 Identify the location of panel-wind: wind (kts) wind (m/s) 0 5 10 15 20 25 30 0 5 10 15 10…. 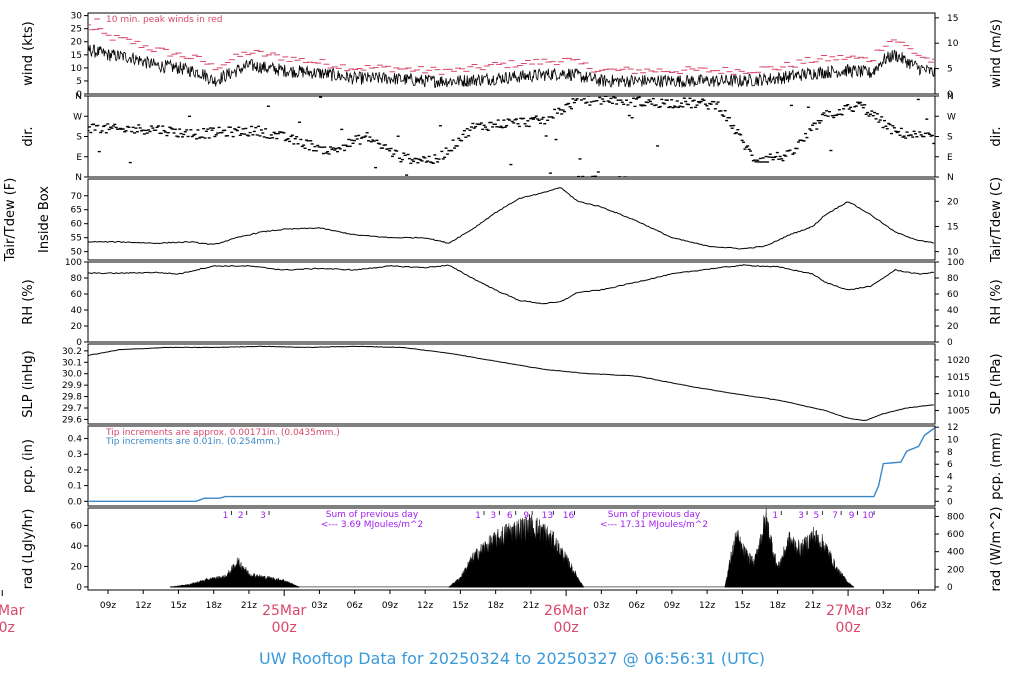
(512, 56).